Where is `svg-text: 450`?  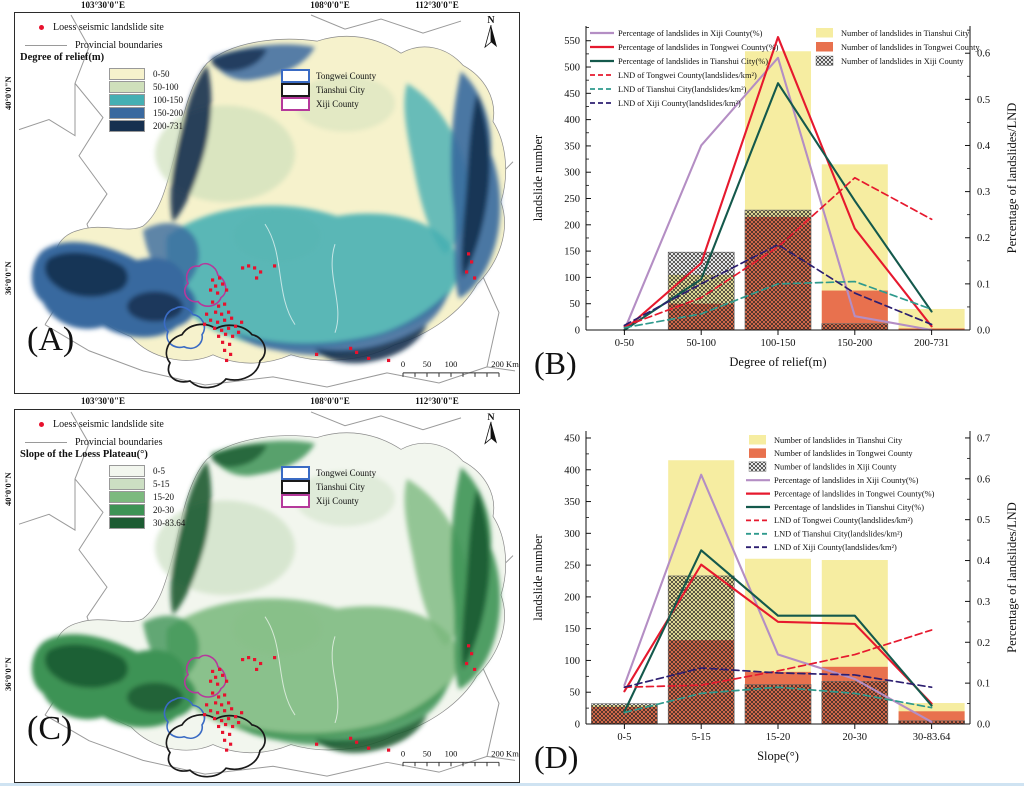 svg-text: 450 is located at coordinates (572, 438).